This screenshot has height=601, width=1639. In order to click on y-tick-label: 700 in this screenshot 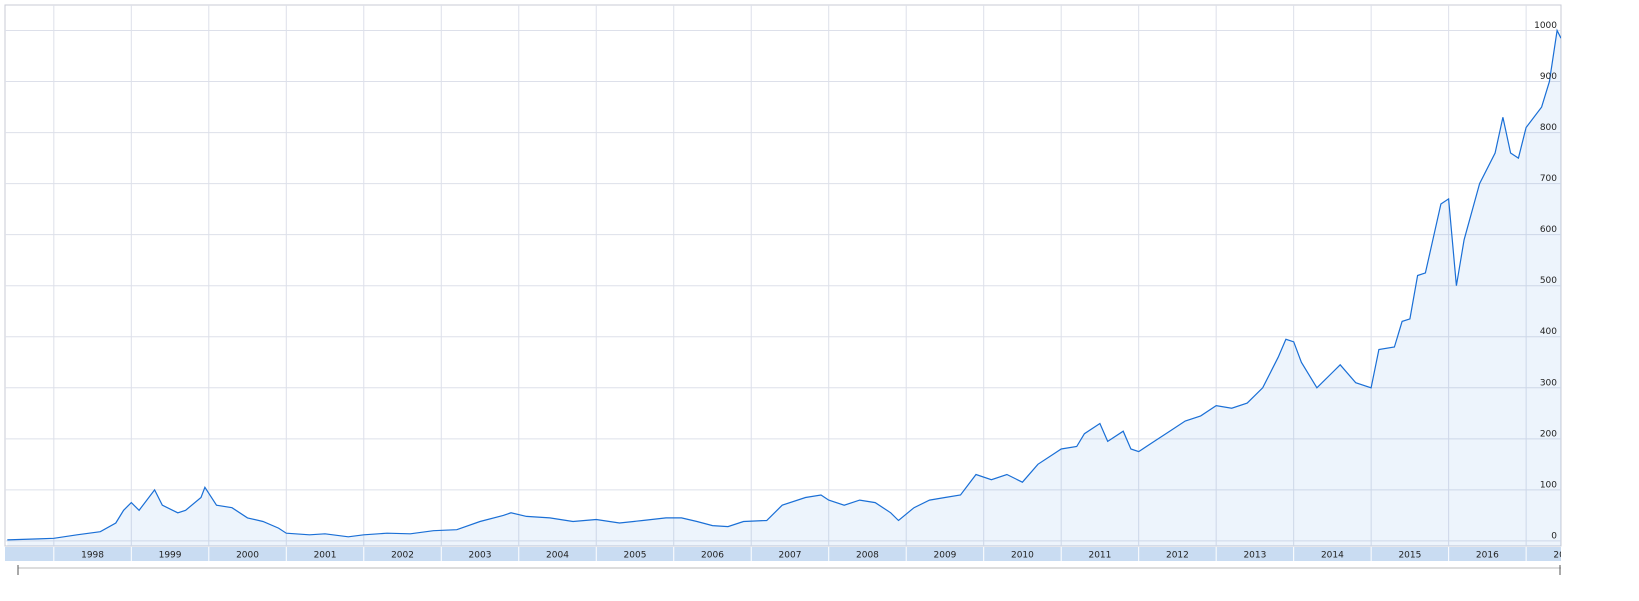, I will do `click(1548, 179)`.